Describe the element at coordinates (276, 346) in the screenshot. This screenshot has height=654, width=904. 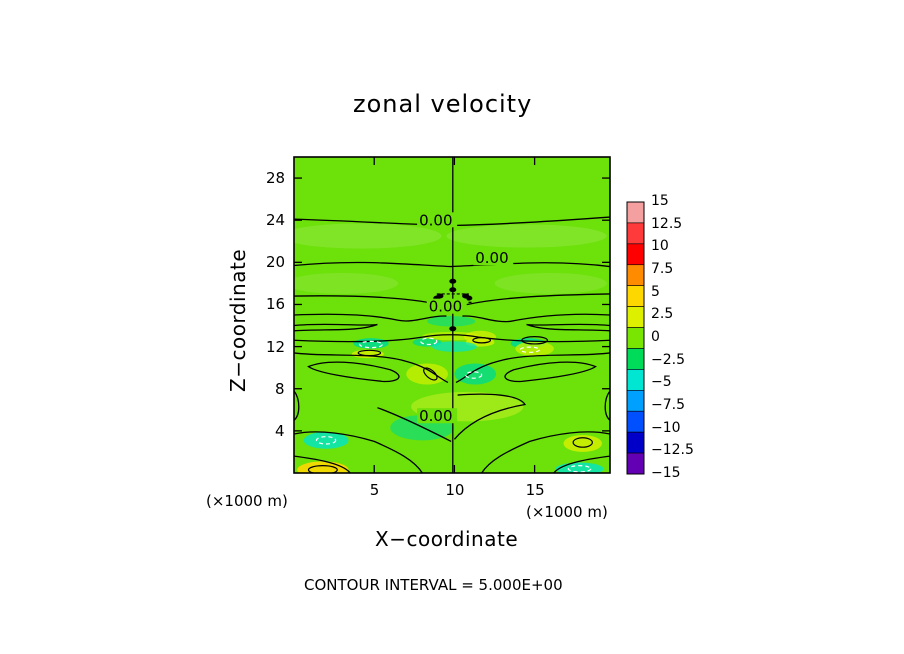
I see `y-tick-label: 12` at that location.